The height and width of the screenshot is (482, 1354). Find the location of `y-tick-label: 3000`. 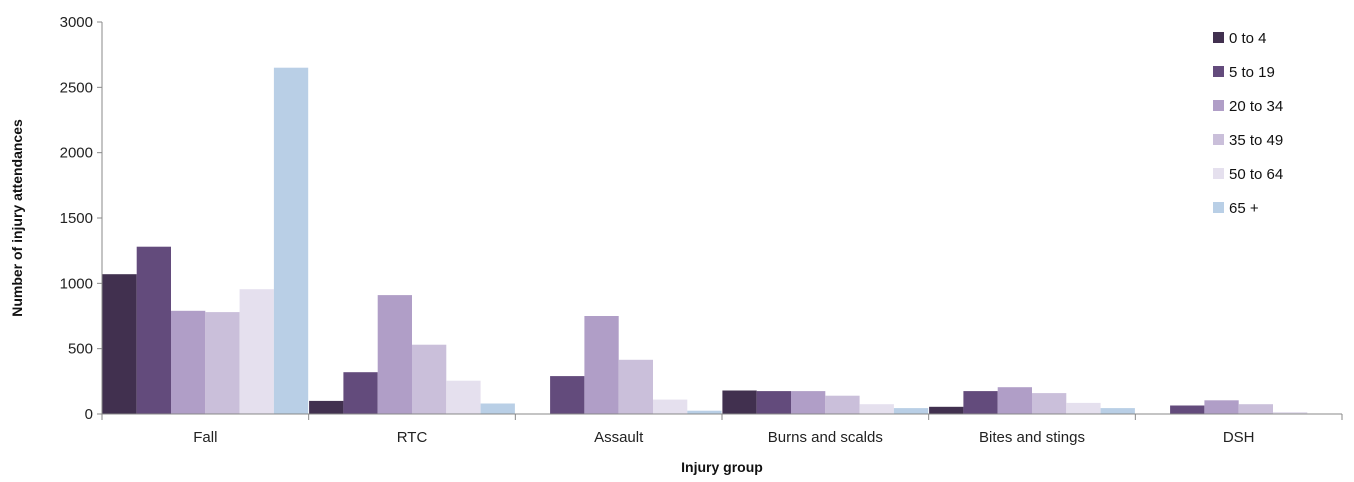

y-tick-label: 3000 is located at coordinates (76, 22).